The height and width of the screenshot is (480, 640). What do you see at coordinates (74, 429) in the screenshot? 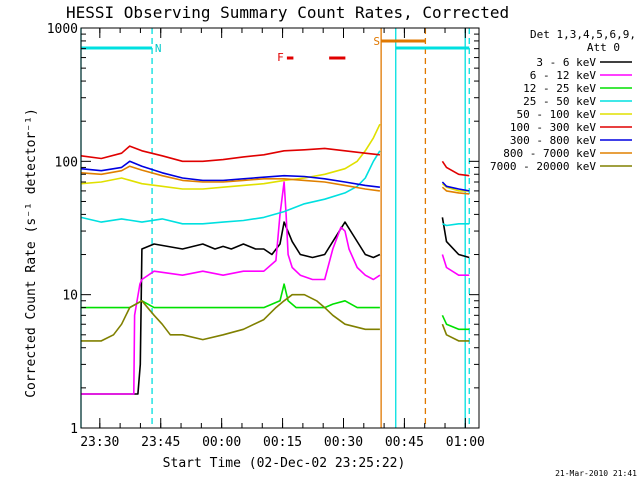
I see `y-tick-label: 1` at bounding box center [74, 429].